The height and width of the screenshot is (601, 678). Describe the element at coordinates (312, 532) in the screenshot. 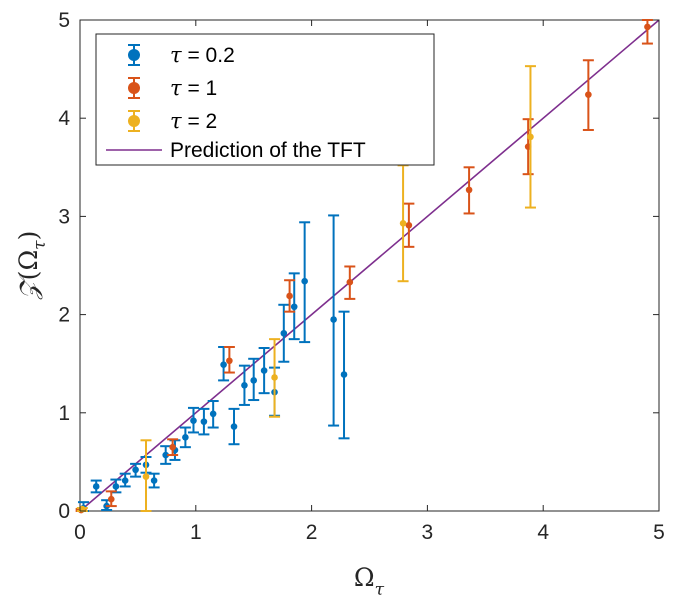

I see `x-tick-label: 2` at that location.